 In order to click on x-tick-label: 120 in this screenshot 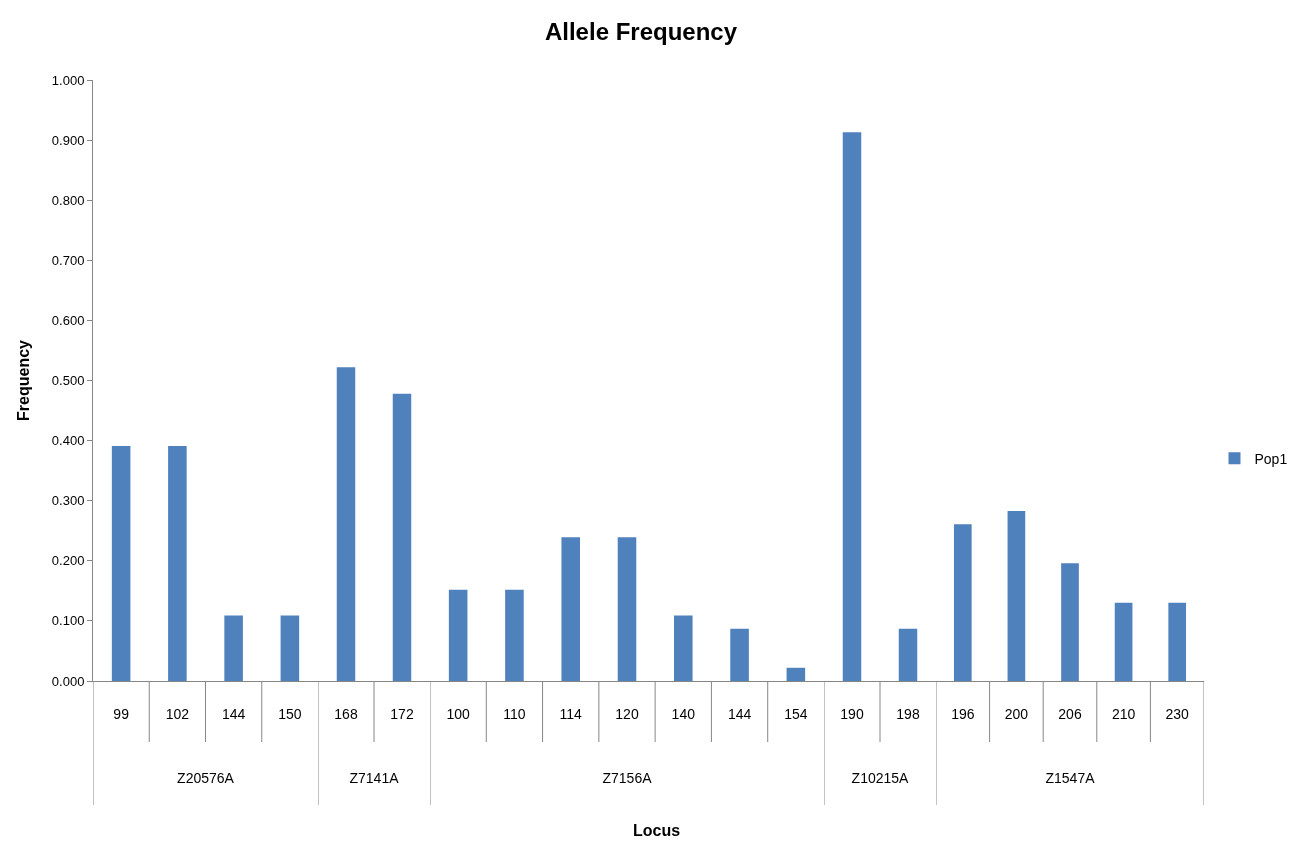, I will do `click(627, 713)`.